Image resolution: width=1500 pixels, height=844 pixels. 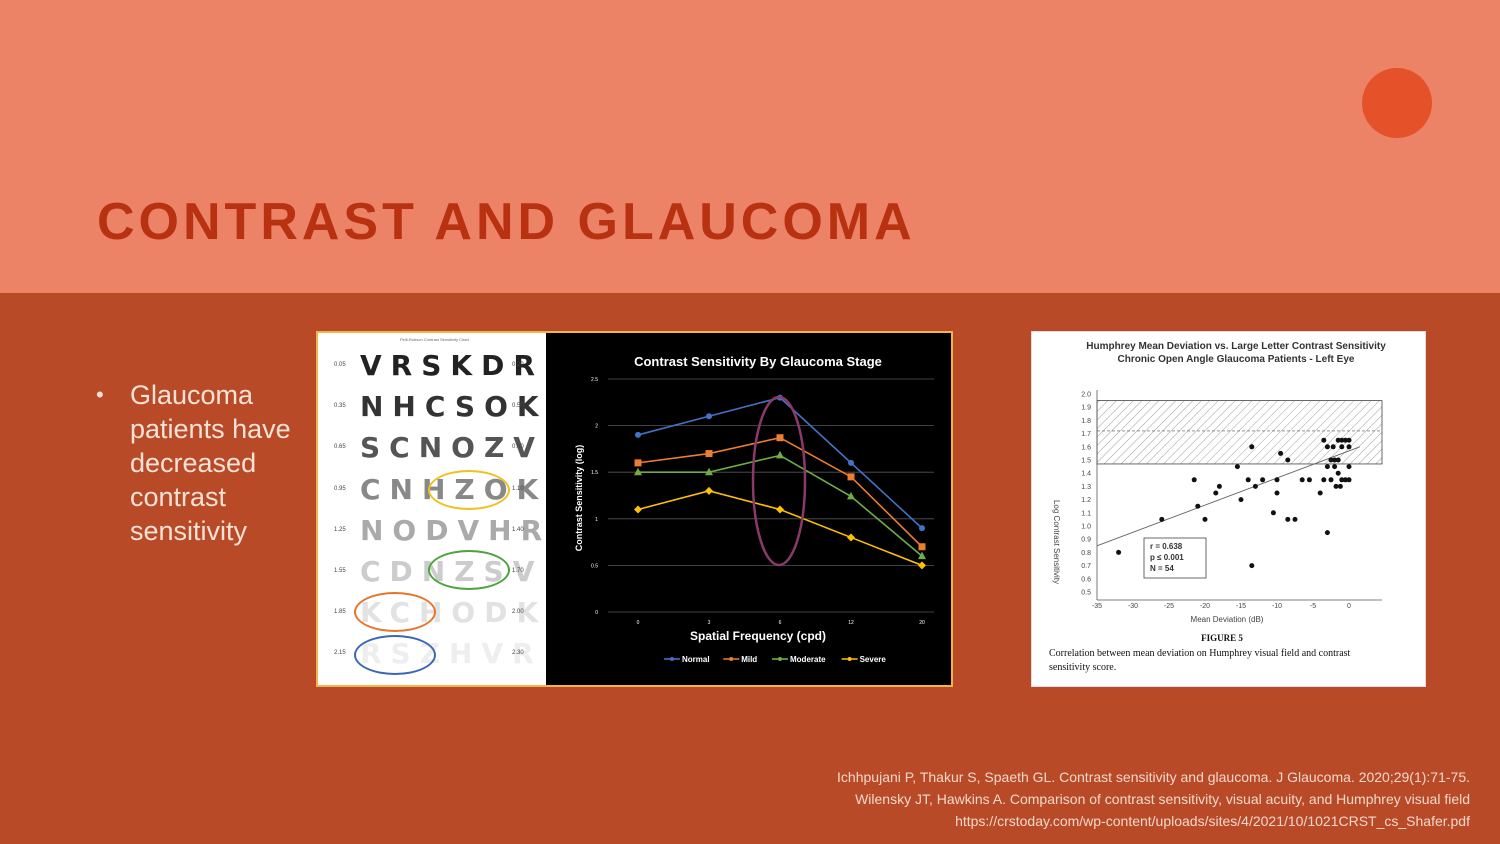 I want to click on x-tick-label: -35, so click(x=1097, y=606).